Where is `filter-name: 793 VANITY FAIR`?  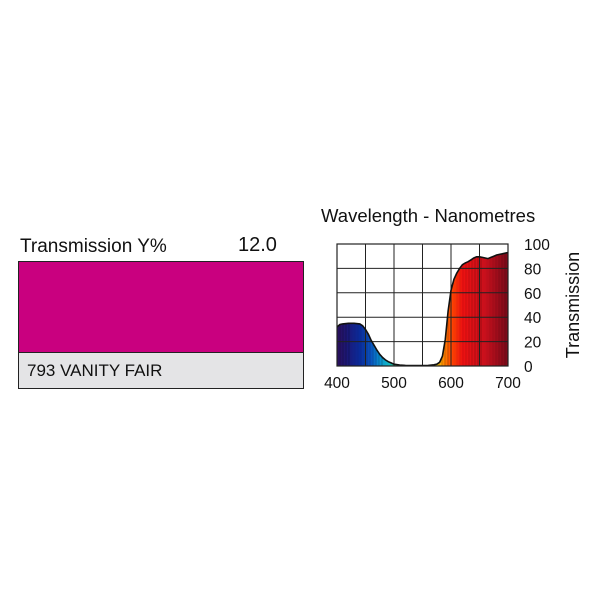
filter-name: 793 VANITY FAIR is located at coordinates (95, 370).